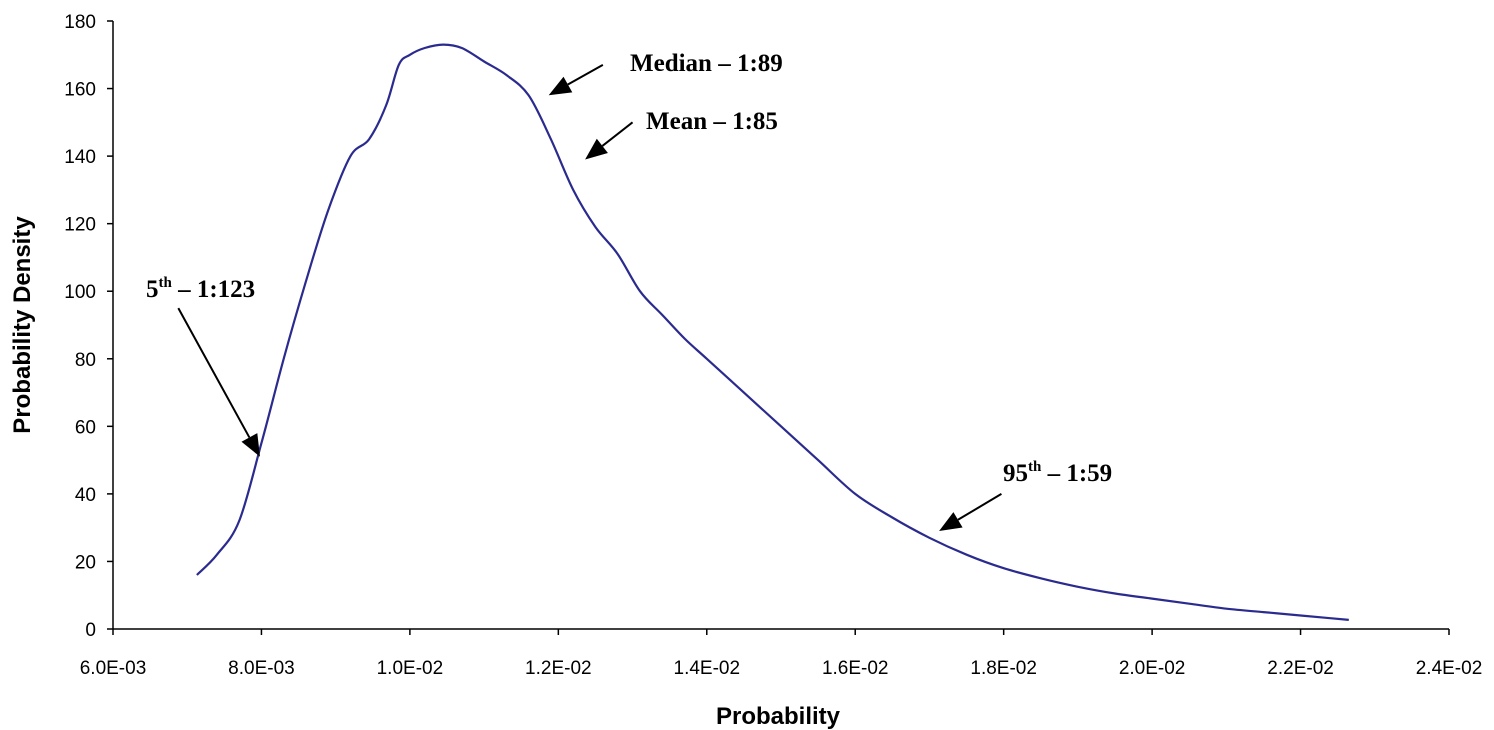 This screenshot has width=1494, height=730. I want to click on y-tick-label: 160, so click(80, 90).